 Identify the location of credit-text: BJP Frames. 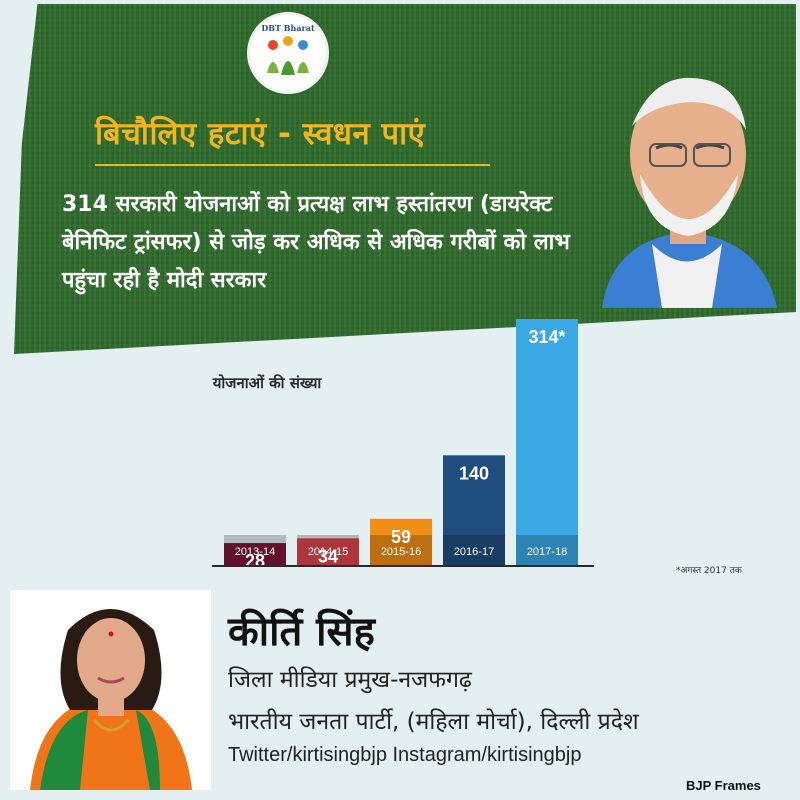
(723, 785).